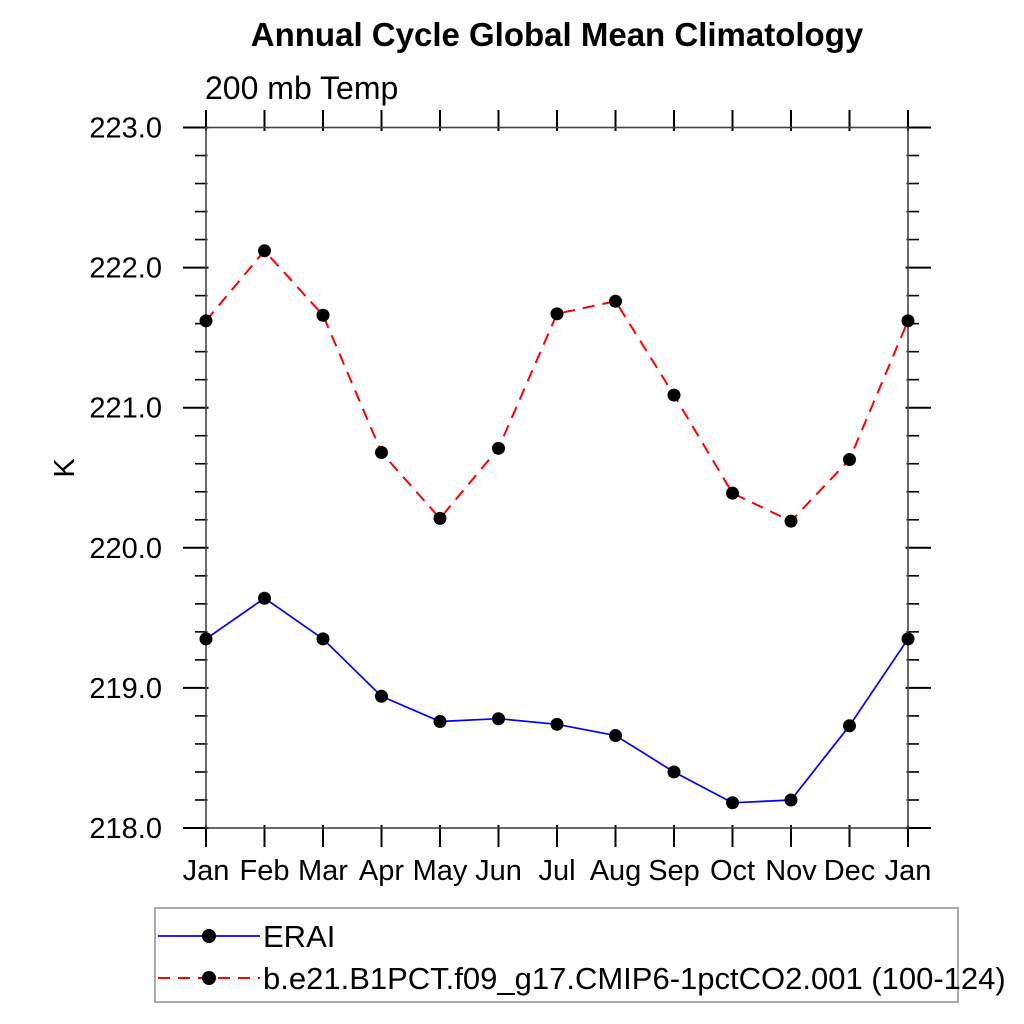  Describe the element at coordinates (440, 871) in the screenshot. I see `x-tick-label: May` at that location.